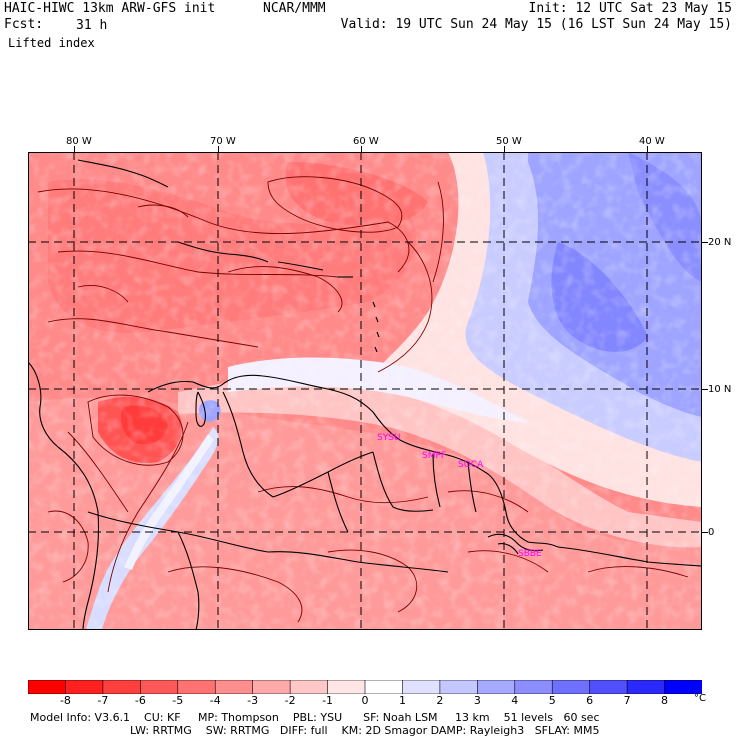 Image resolution: width=740 pixels, height=740 pixels. Describe the element at coordinates (530, 554) in the screenshot. I see `station-sbbe: SBBE` at that location.